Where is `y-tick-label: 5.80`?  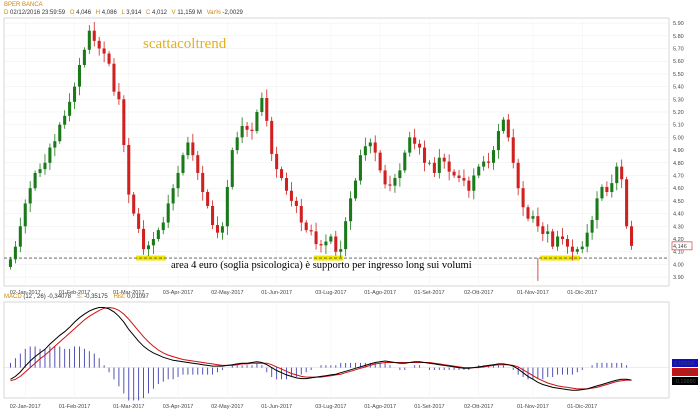 y-tick-label: 5.80 is located at coordinates (678, 37).